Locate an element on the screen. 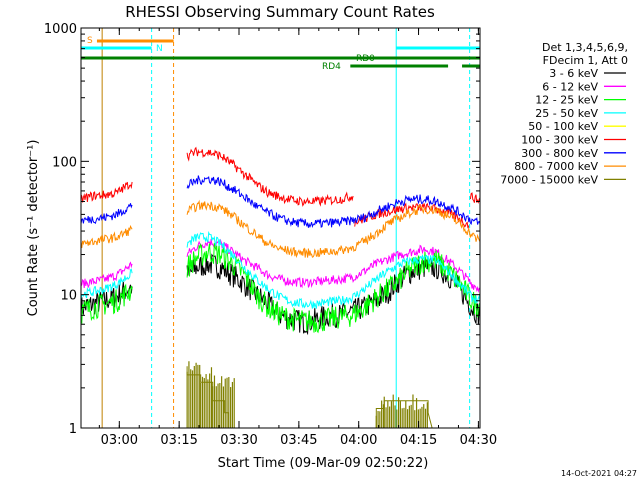 This screenshot has width=640, height=480. x-tick-label: 04:15 is located at coordinates (418, 440).